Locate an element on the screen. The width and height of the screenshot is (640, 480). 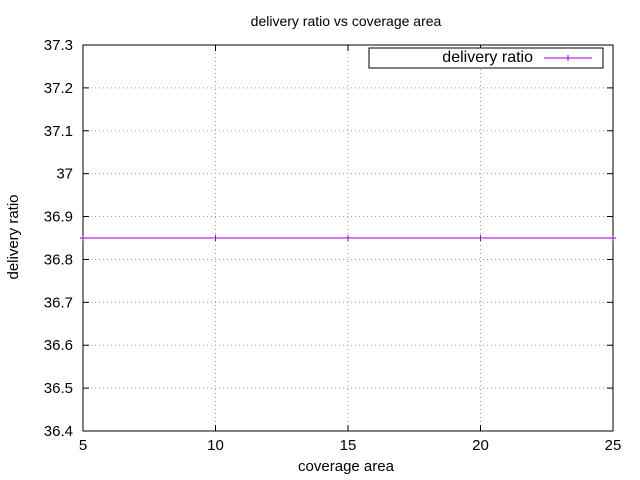
y-tick-label: 36.7 is located at coordinates (58, 302).